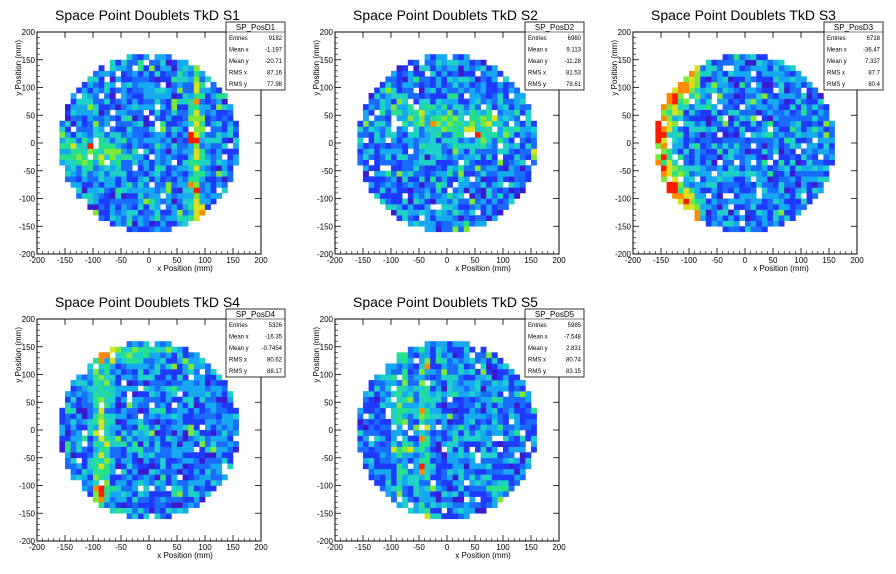 The image size is (896, 574). I want to click on y-tick-label: 0, so click(331, 430).